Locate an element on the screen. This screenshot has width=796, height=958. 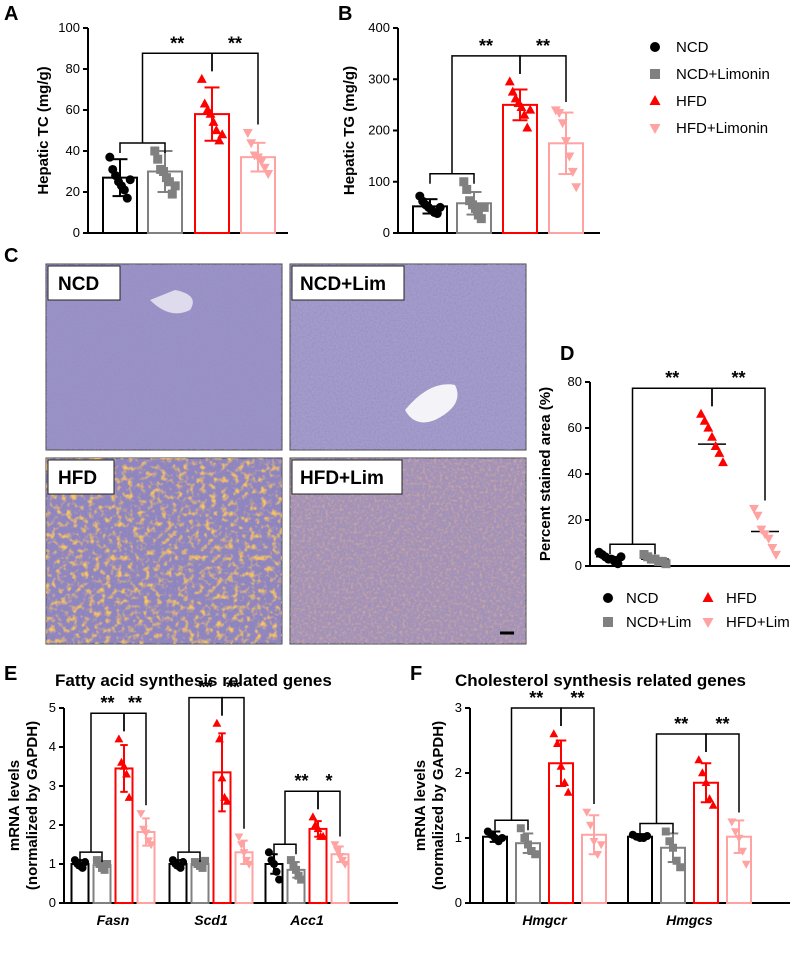
y-tick-label: 80 is located at coordinates (575, 381).